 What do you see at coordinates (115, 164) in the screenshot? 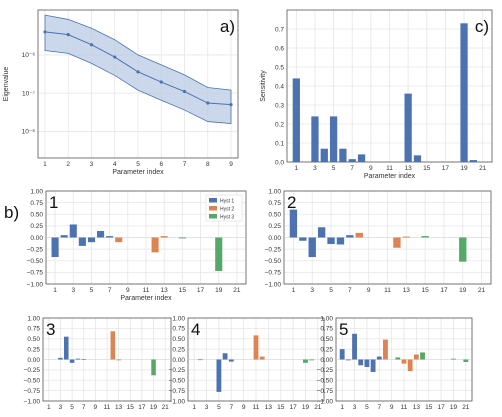
I see `x-tick-label: 4` at bounding box center [115, 164].